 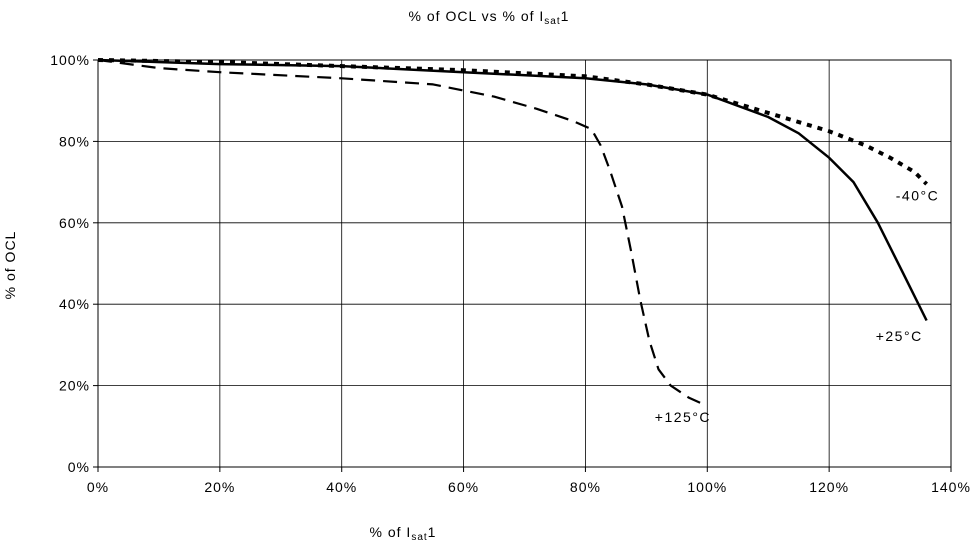 I want to click on x-tick-label: 80%, so click(x=585, y=487).